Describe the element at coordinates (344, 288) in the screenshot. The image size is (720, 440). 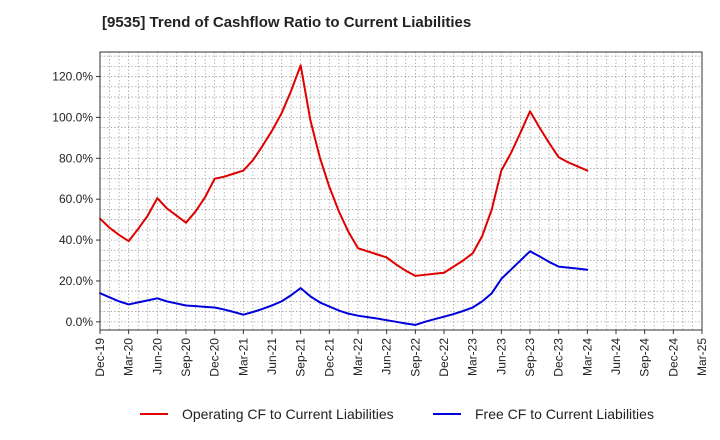
I see `series-line-free-cf` at that location.